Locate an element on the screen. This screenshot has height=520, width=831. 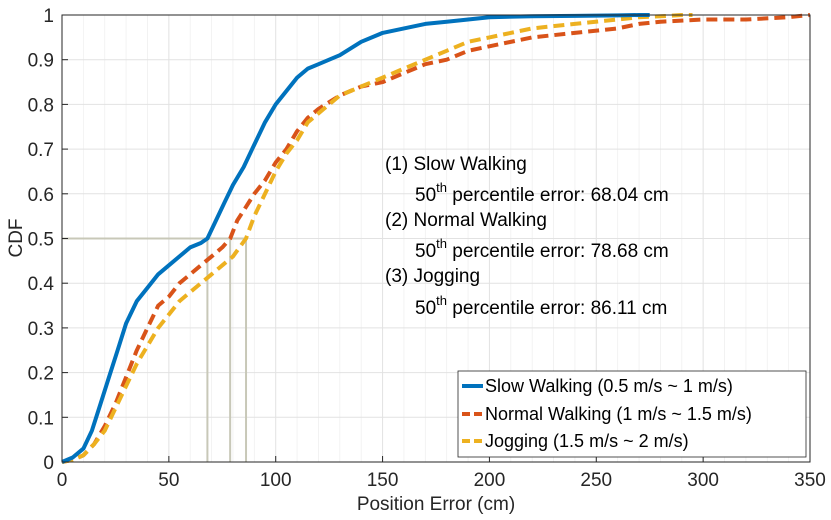
annotation-1-title: (1) Slow Walking is located at coordinates (456, 164).